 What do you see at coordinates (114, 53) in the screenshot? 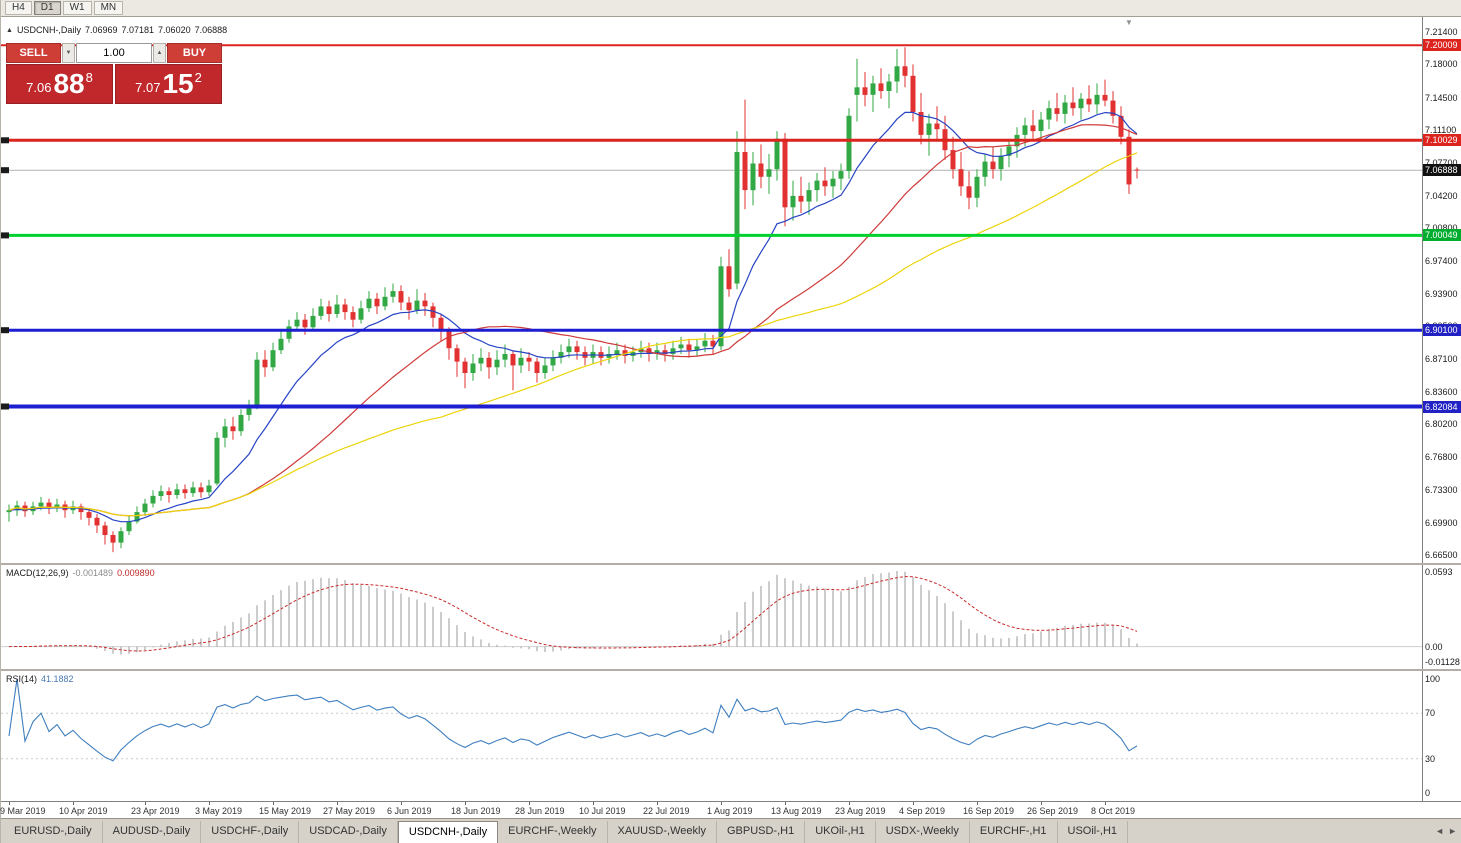
I see `volume-input` at bounding box center [114, 53].